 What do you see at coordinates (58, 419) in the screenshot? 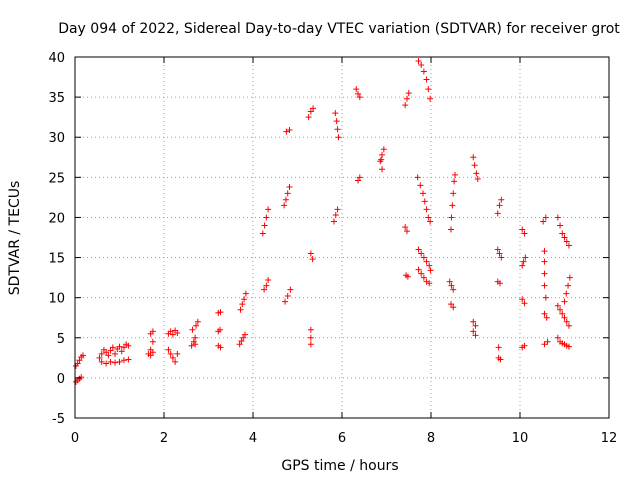
I see `y-tick-label: -5` at bounding box center [58, 419].